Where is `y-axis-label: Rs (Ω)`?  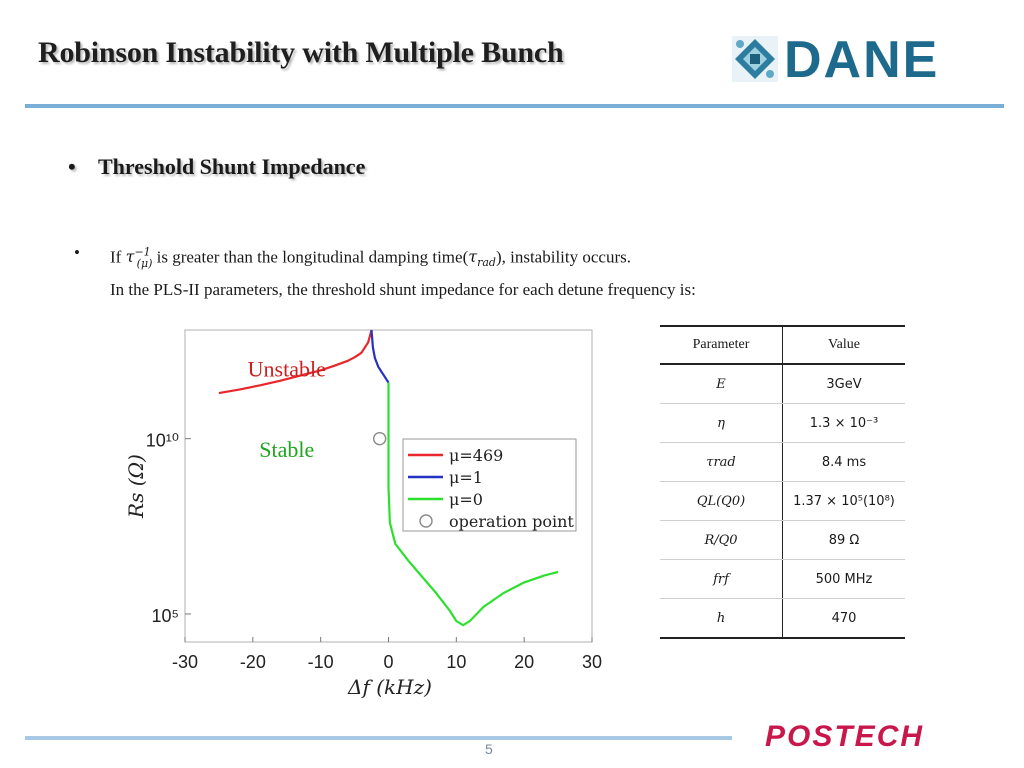 y-axis-label: Rs (Ω) is located at coordinates (136, 486).